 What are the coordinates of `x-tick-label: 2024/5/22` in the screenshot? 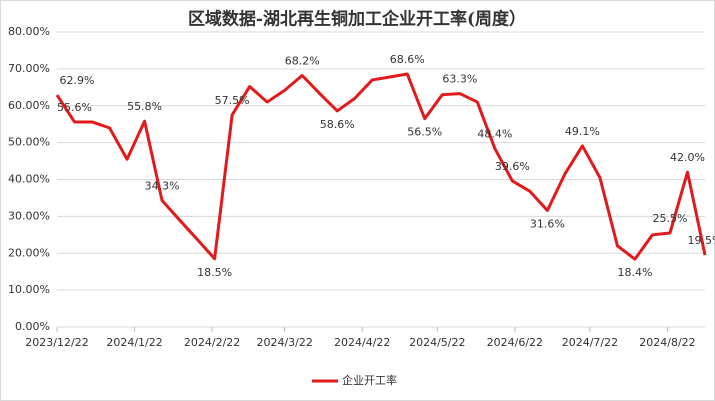 It's located at (437, 342).